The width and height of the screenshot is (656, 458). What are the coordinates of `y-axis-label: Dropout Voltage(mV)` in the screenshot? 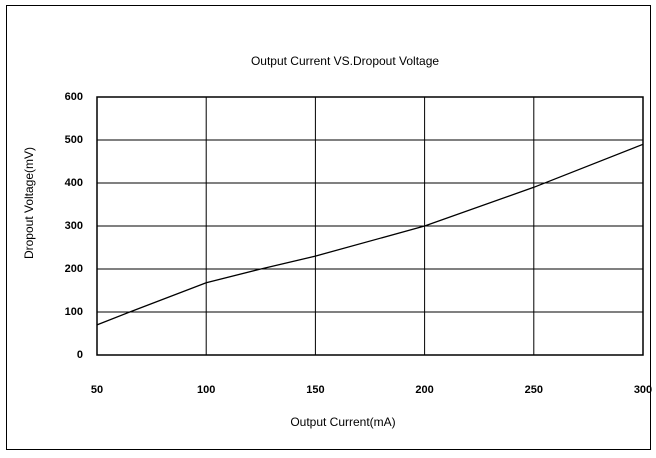 It's located at (29, 203).